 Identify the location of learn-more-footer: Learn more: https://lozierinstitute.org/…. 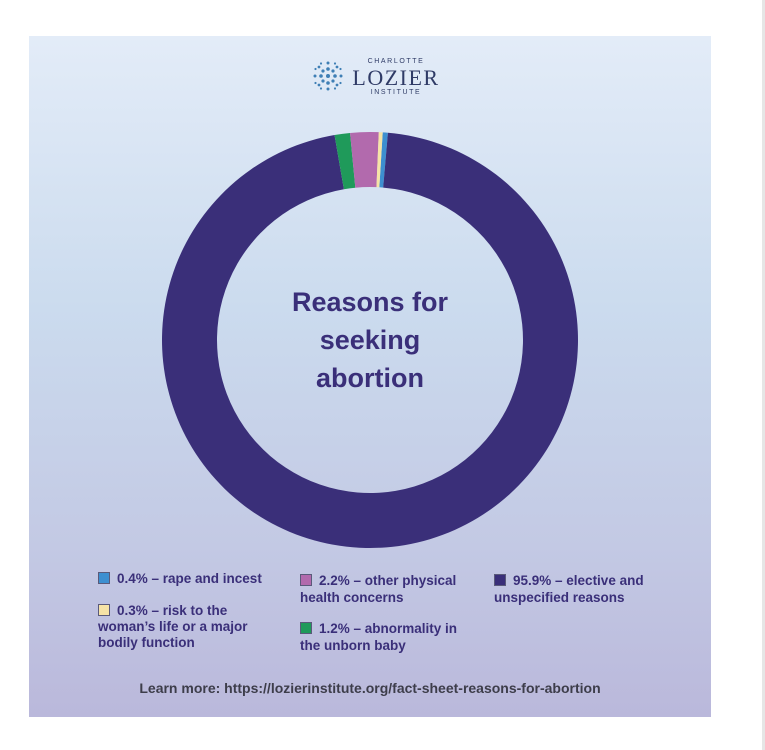
(370, 688).